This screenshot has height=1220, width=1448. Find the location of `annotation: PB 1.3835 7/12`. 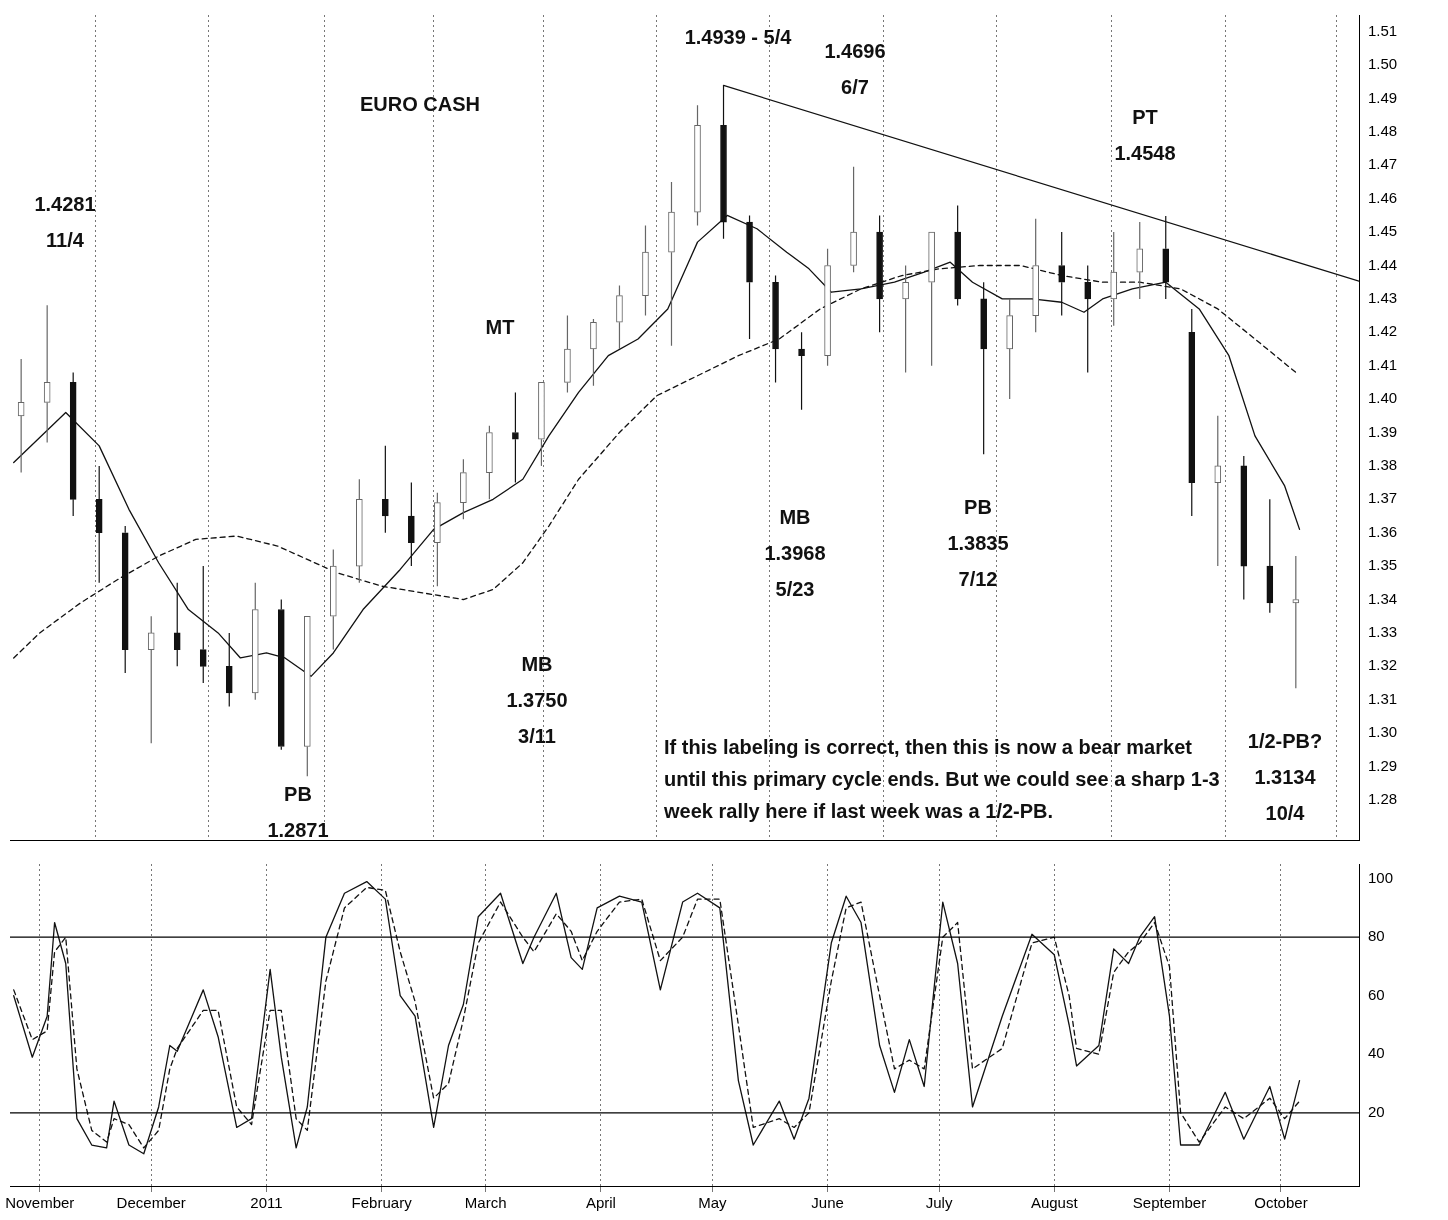

annotation: PB 1.3835 7/12 is located at coordinates (978, 542).